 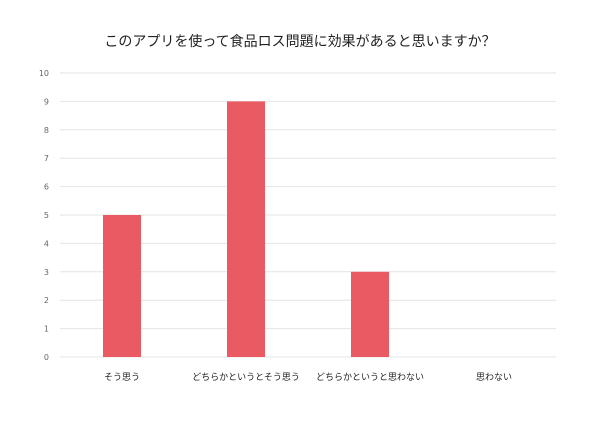 I want to click on x-tick-label: そう思う, so click(x=122, y=377).